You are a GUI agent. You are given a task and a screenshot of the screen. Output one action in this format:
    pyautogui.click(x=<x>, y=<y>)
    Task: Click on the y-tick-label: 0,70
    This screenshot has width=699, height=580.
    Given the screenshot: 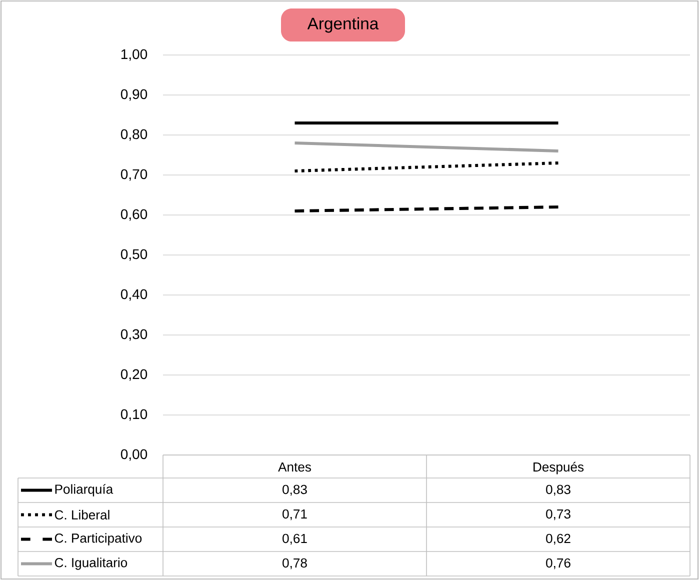 What is the action you would take?
    pyautogui.click(x=134, y=175)
    